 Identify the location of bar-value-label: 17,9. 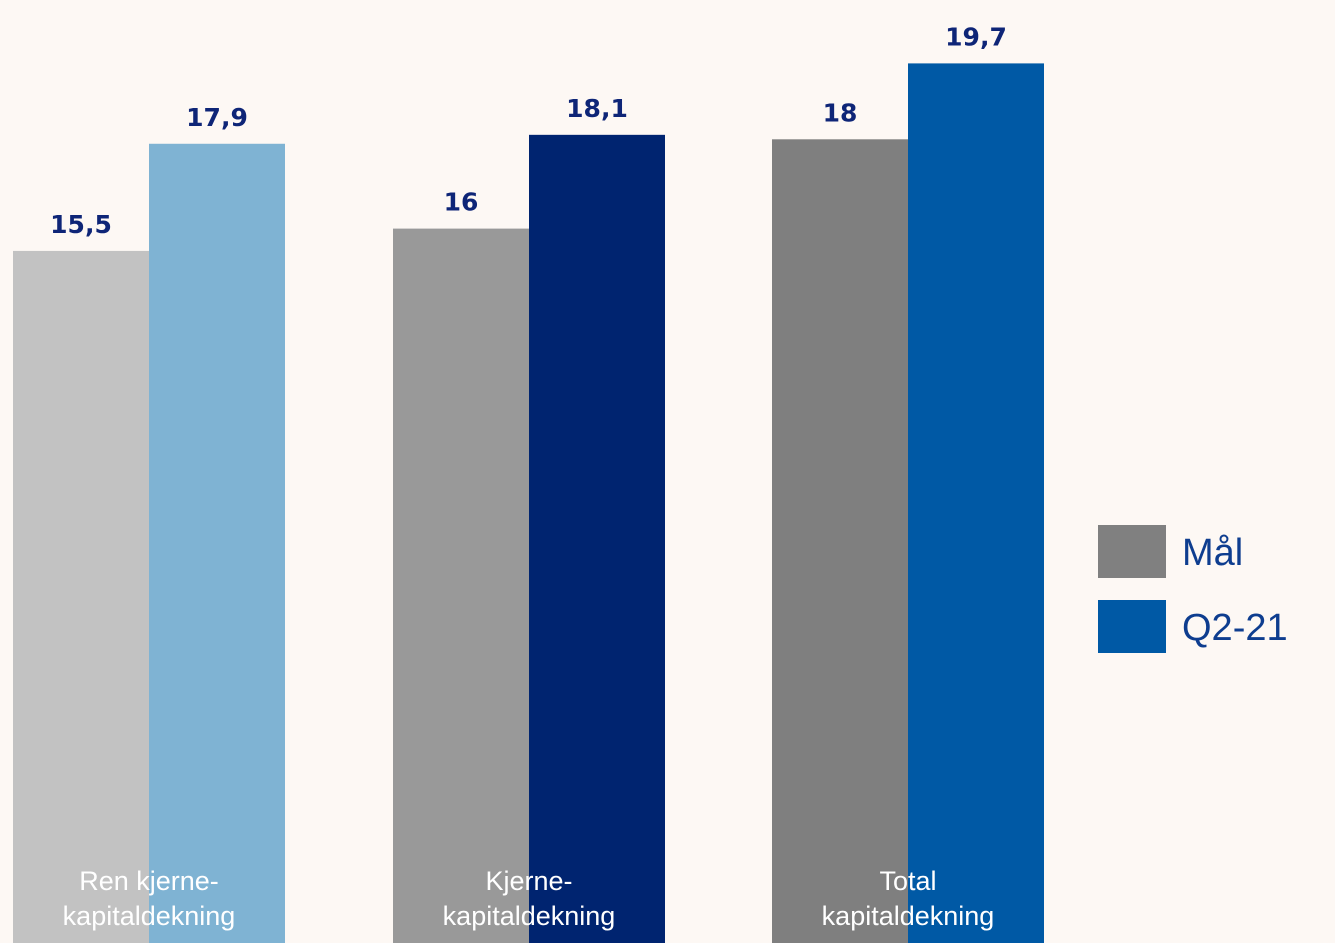
(217, 117).